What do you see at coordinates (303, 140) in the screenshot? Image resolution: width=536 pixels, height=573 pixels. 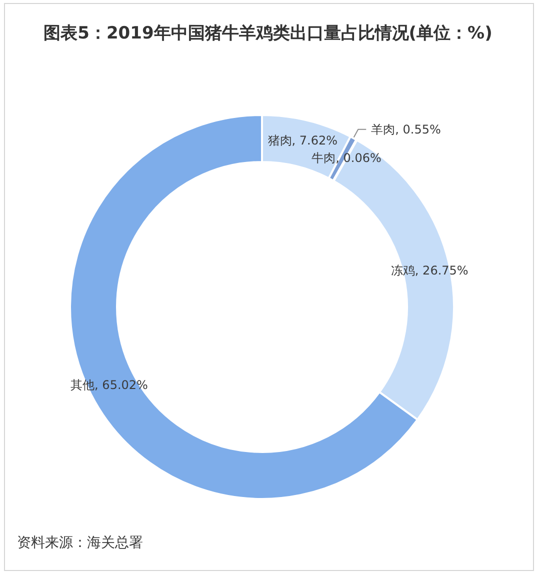 I see `slice-label: 猪肉, 7.62%` at bounding box center [303, 140].